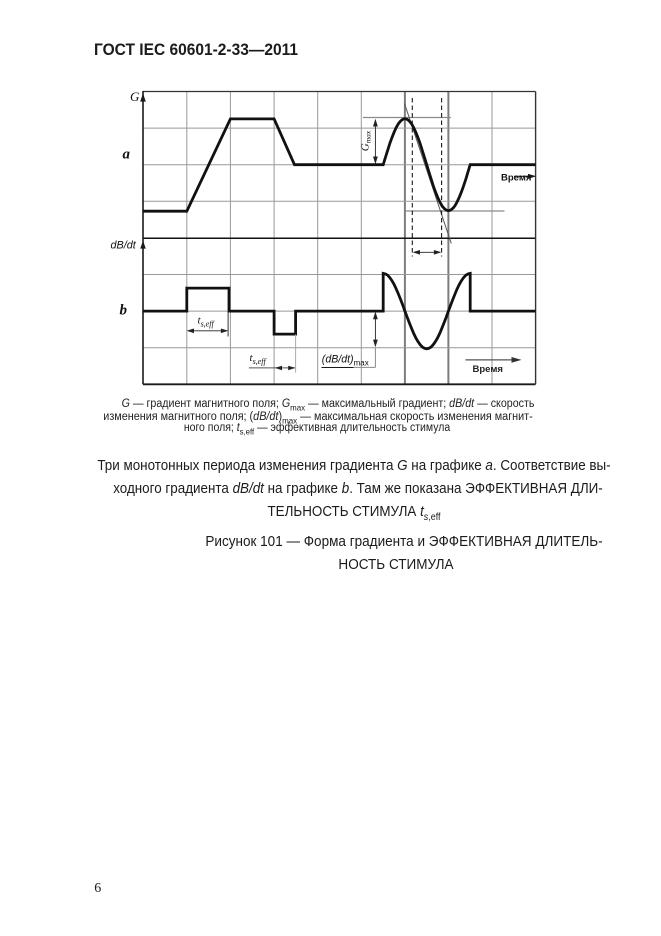 The width and height of the screenshot is (661, 936). What do you see at coordinates (127, 155) in the screenshot?
I see `svg-text: a` at bounding box center [127, 155].